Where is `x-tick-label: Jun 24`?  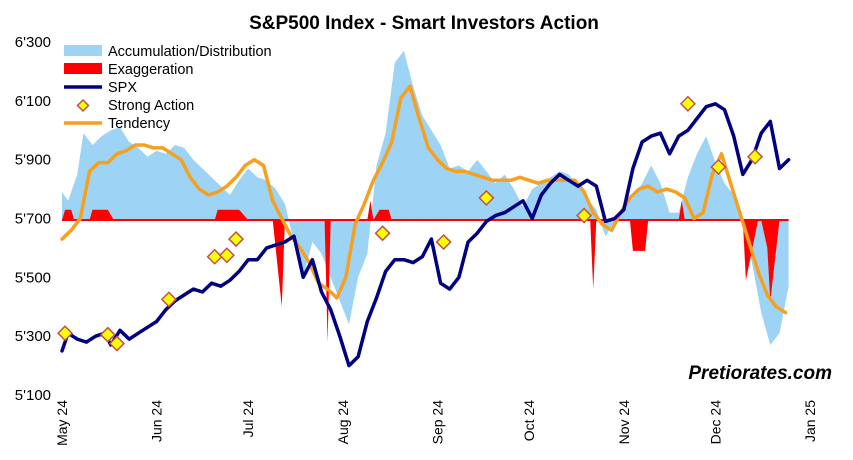 x-tick-label: Jun 24 is located at coordinates (157, 421).